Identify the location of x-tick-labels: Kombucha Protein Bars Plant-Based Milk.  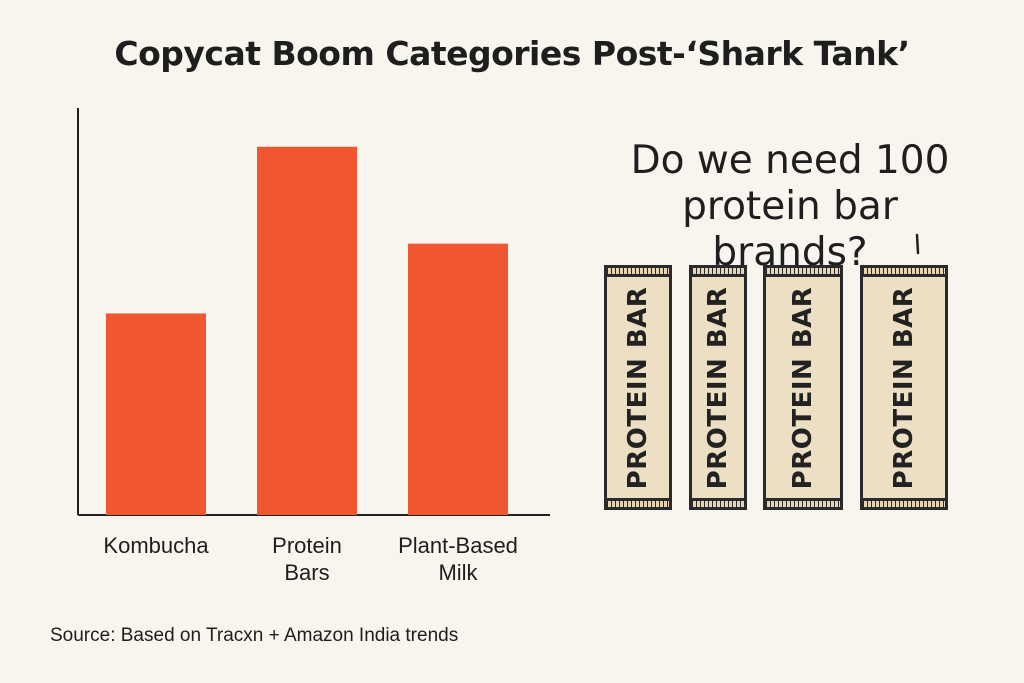
(310, 559).